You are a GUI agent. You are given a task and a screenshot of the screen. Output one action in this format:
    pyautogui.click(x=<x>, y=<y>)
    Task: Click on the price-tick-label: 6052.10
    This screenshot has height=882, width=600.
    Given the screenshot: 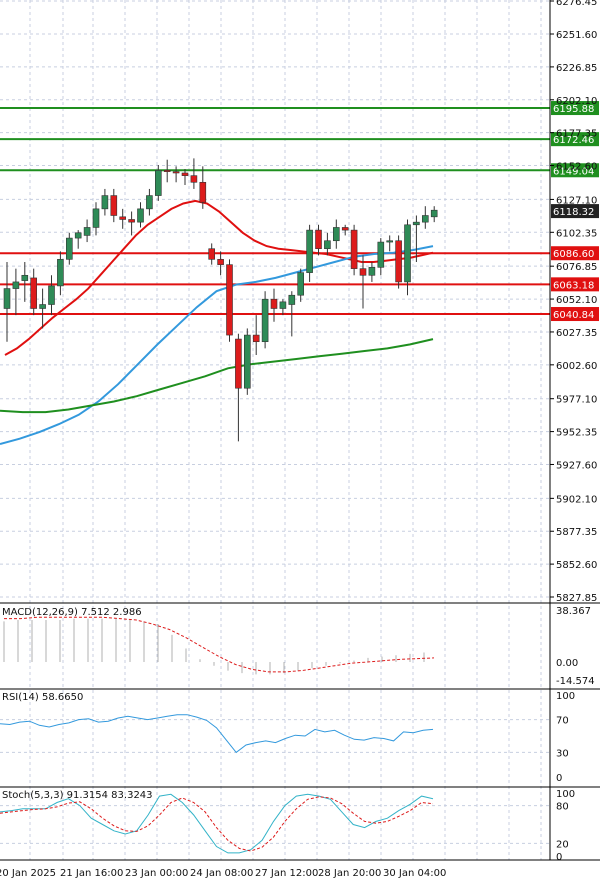 What is the action you would take?
    pyautogui.click(x=576, y=300)
    